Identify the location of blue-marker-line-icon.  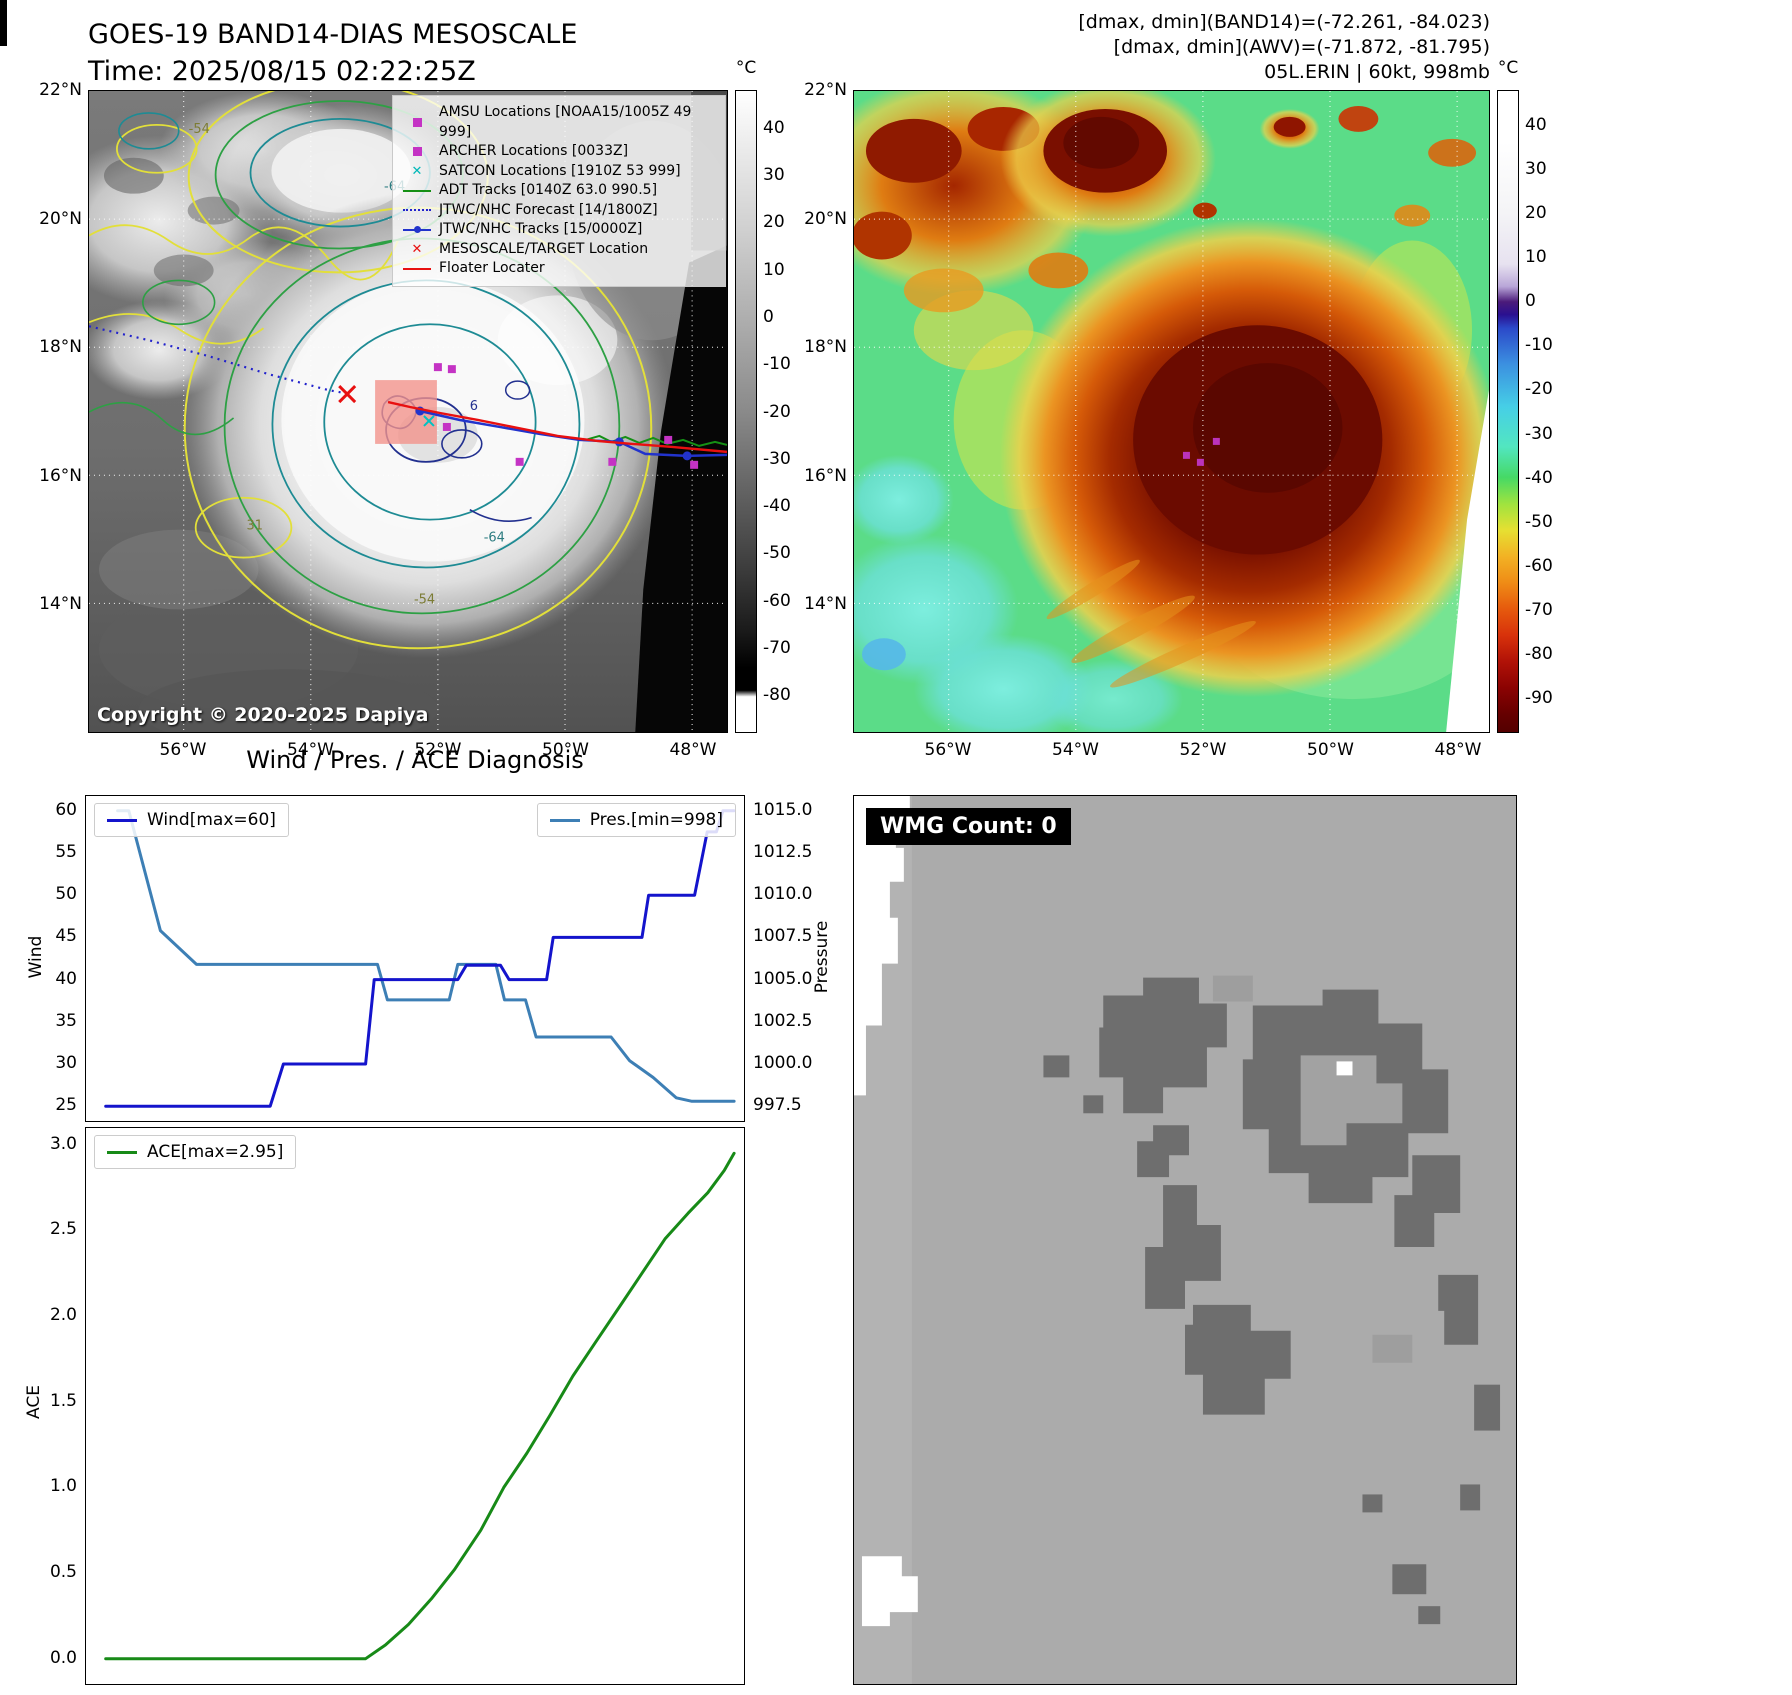
(417, 230).